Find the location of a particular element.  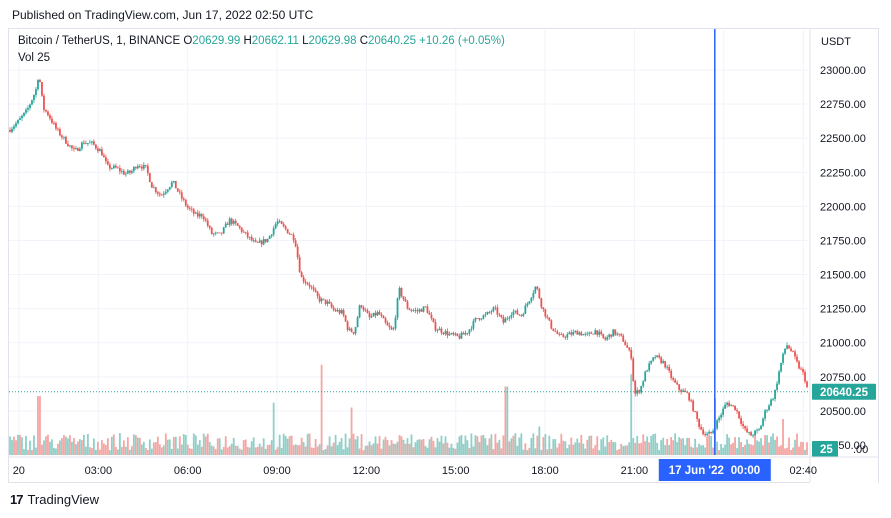

tradingview-logo: 17 TradingView is located at coordinates (54, 499).